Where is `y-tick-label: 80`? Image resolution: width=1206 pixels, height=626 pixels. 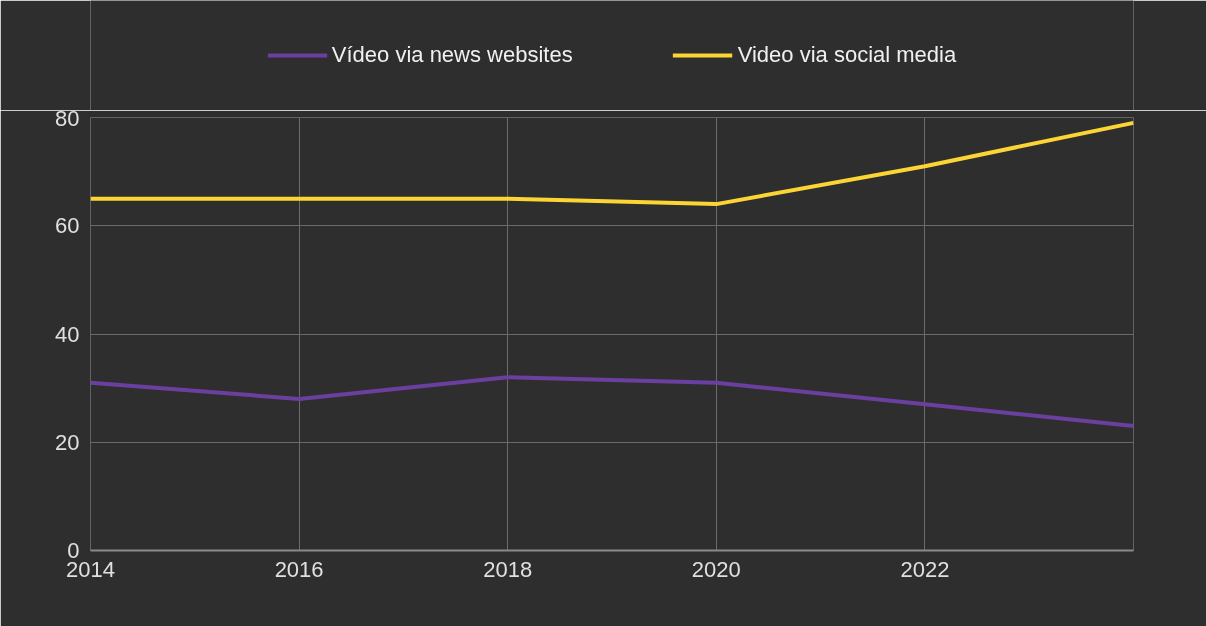 y-tick-label: 80 is located at coordinates (67, 118).